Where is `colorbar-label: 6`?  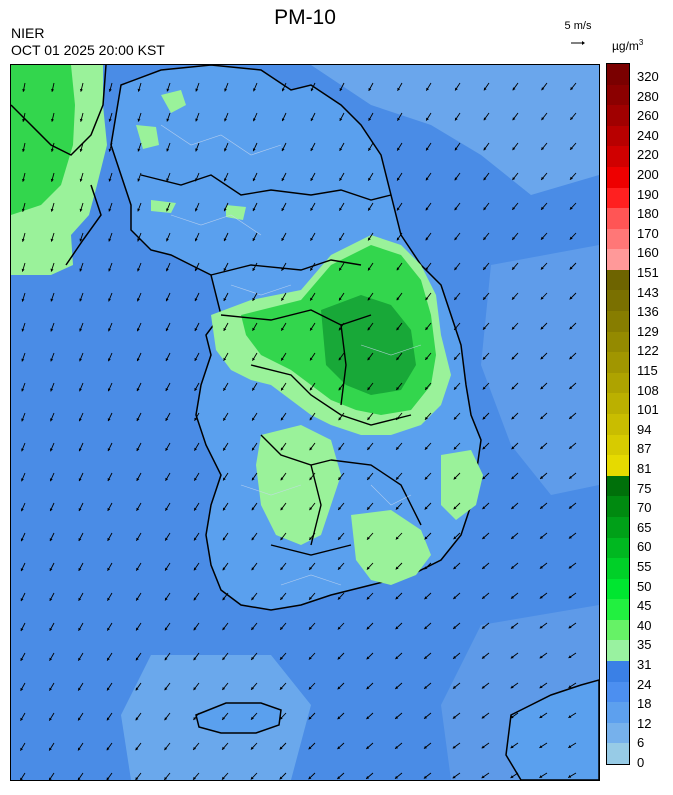
colorbar-label: 6 is located at coordinates (641, 743).